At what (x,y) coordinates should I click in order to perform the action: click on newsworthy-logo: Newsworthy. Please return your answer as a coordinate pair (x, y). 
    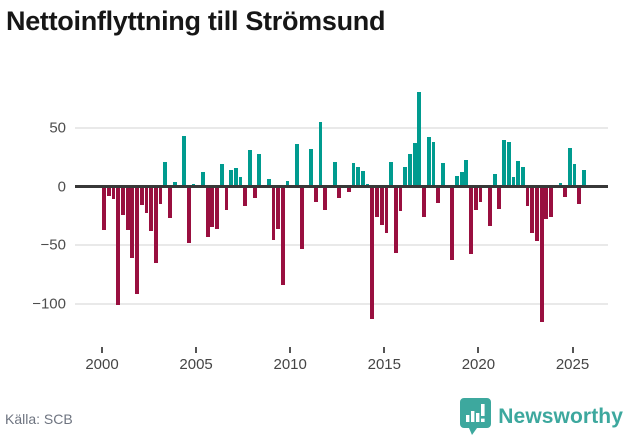
    Looking at the image, I should click on (541, 416).